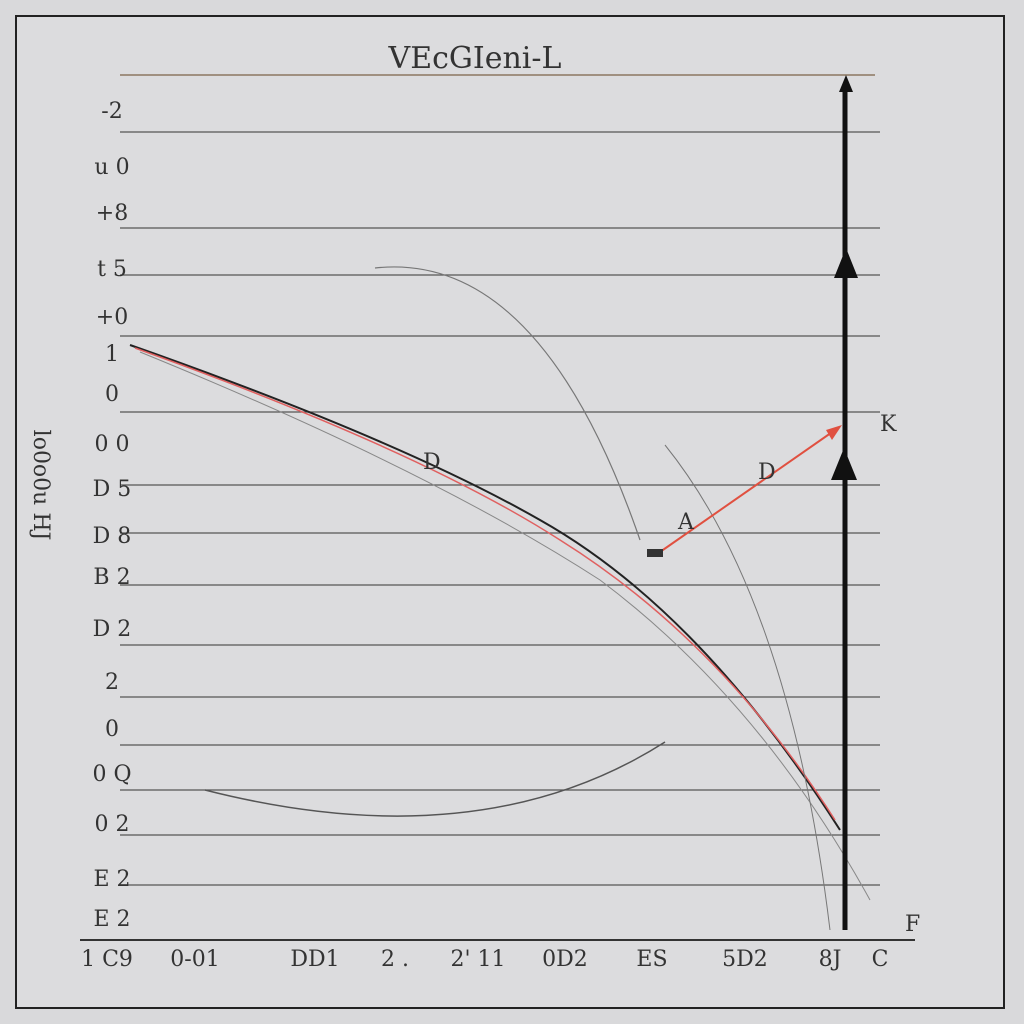 This screenshot has height=1024, width=1024. What do you see at coordinates (477, 959) in the screenshot?
I see `x-label: 2' 11` at bounding box center [477, 959].